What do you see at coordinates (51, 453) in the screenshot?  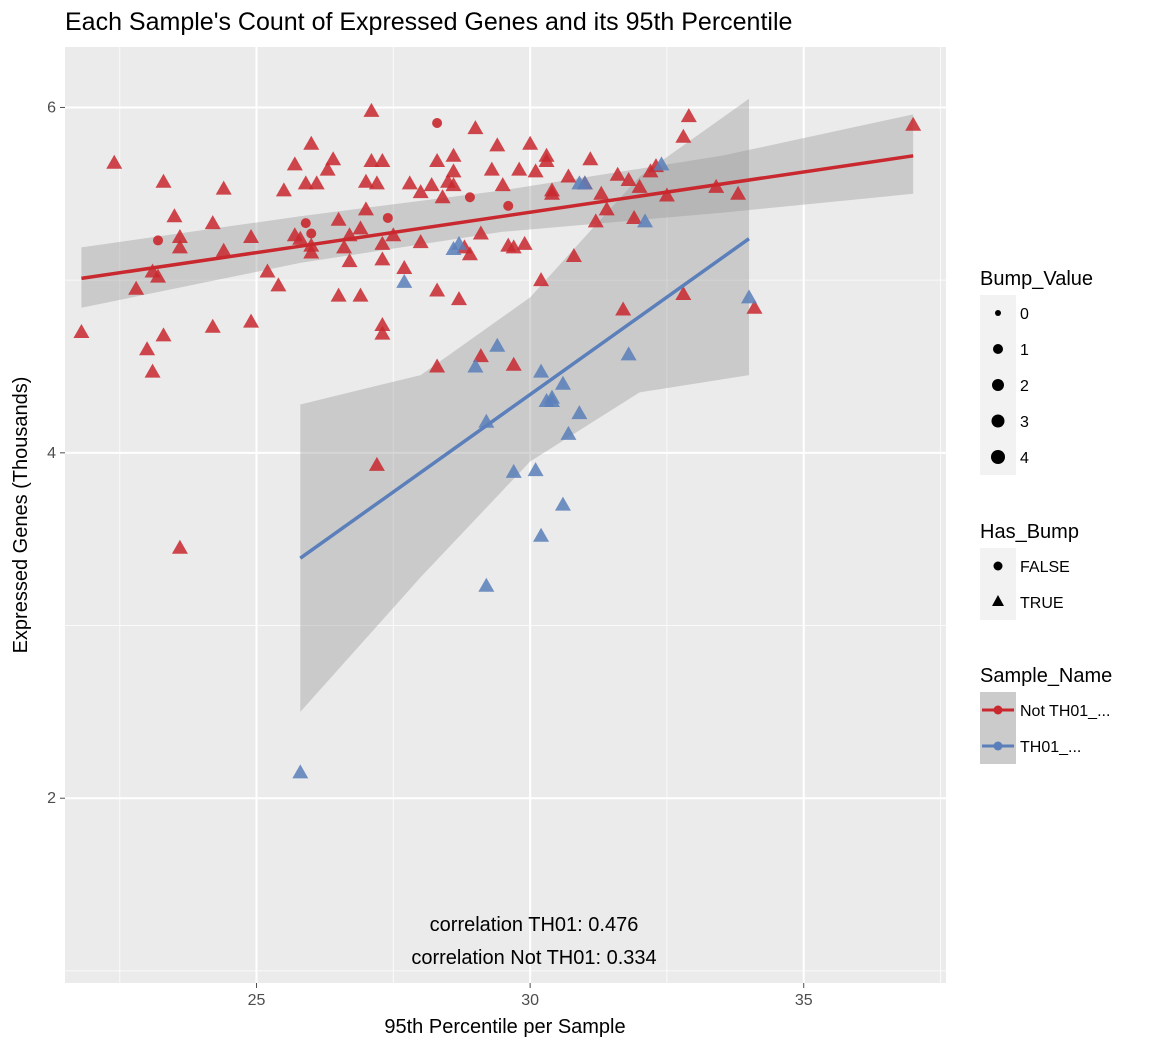 I see `y-tick-label: 4` at bounding box center [51, 453].